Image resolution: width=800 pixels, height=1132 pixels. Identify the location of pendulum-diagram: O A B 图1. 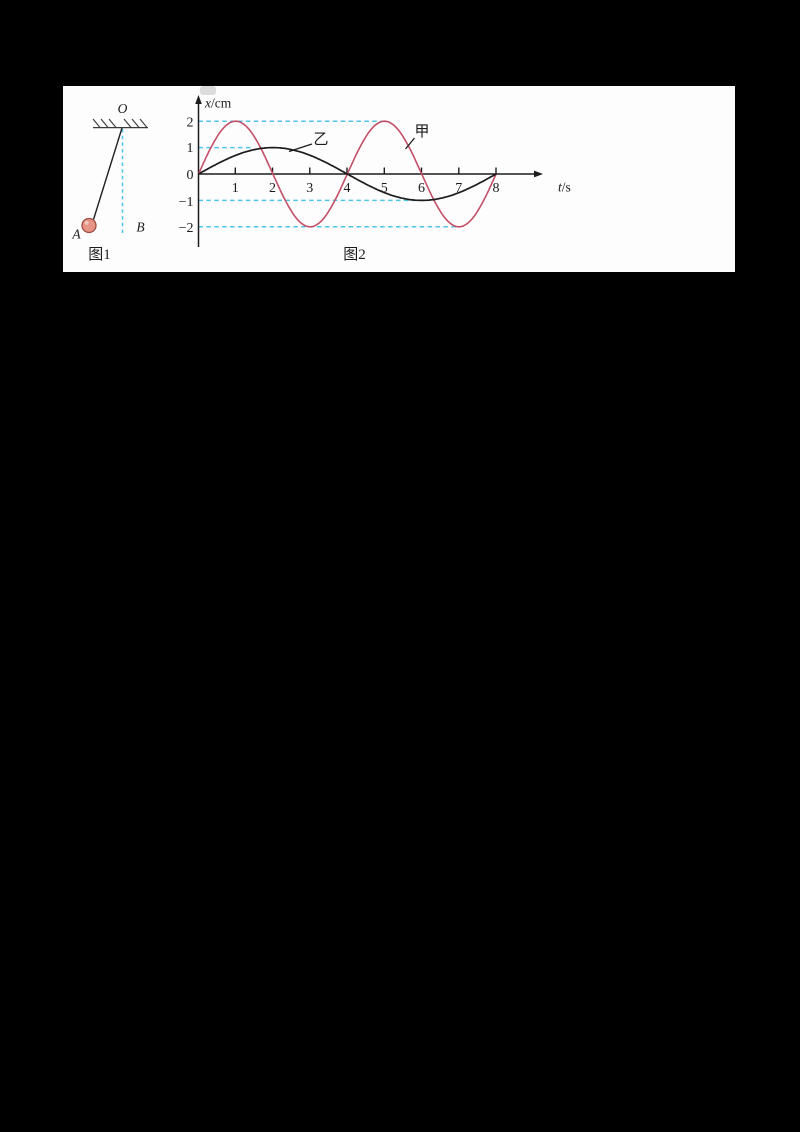
(109, 182).